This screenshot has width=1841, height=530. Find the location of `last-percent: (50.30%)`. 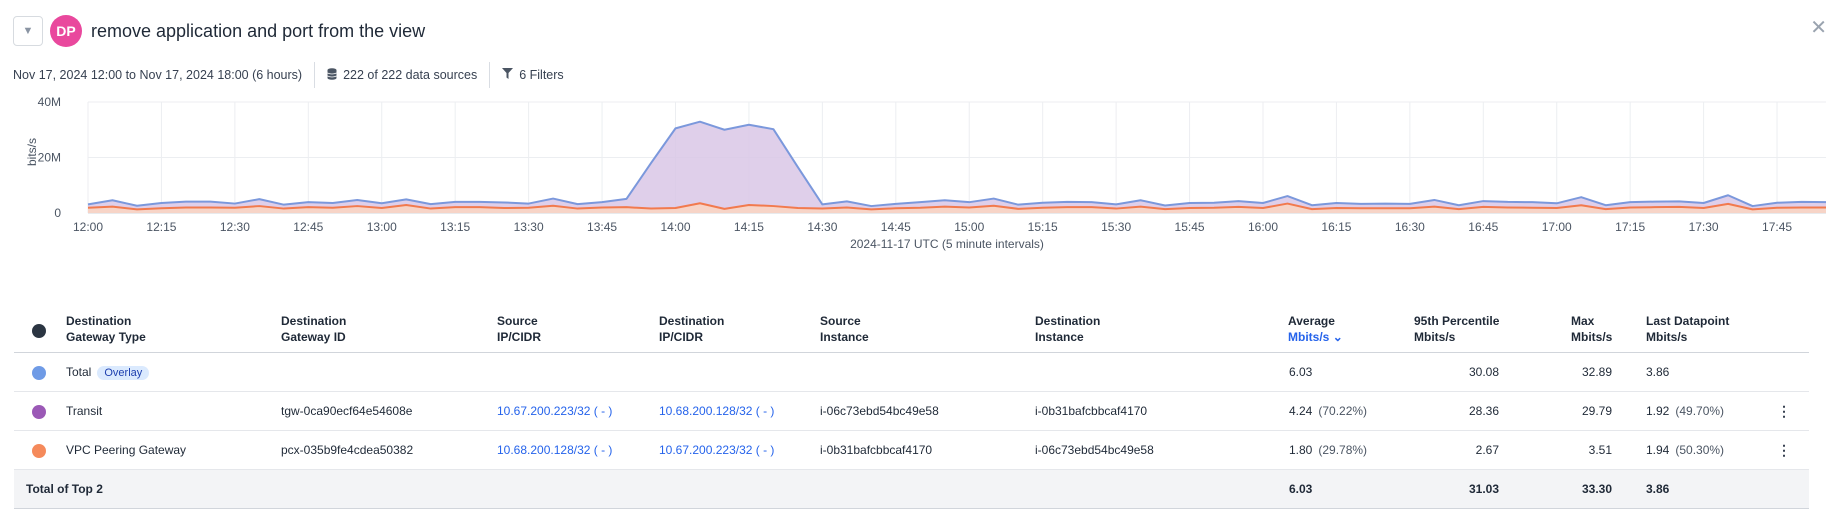

last-percent: (50.30%) is located at coordinates (1700, 450).